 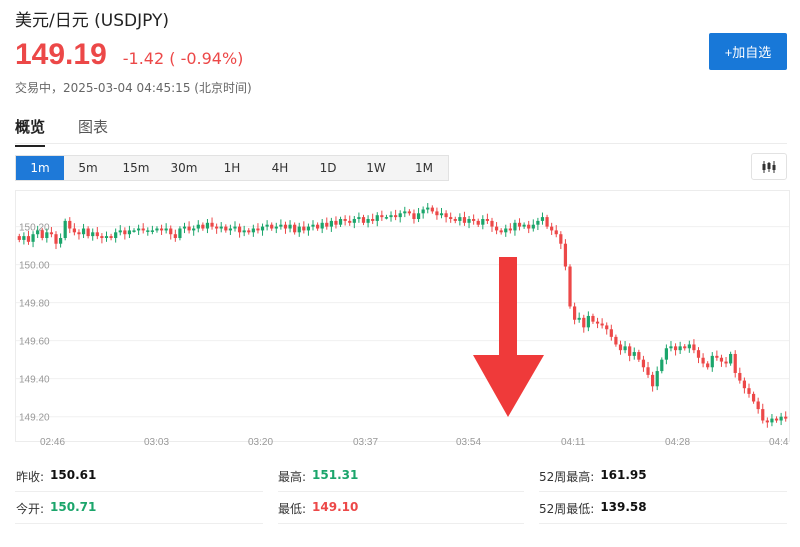 What do you see at coordinates (184, 168) in the screenshot?
I see `period-30m: 30m` at bounding box center [184, 168].